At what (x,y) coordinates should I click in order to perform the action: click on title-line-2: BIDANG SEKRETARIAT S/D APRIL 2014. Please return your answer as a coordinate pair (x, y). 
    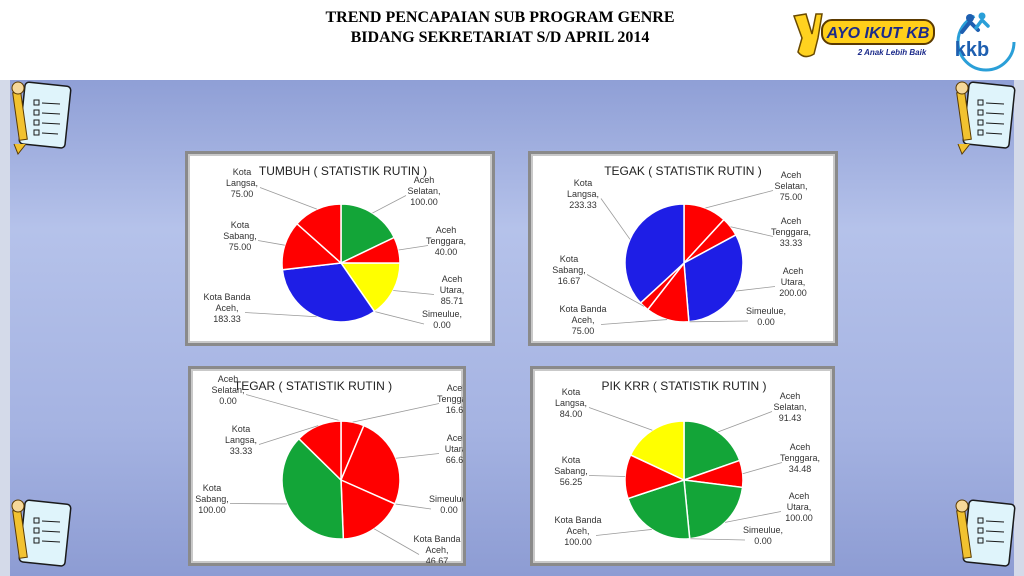
    Looking at the image, I should click on (500, 37).